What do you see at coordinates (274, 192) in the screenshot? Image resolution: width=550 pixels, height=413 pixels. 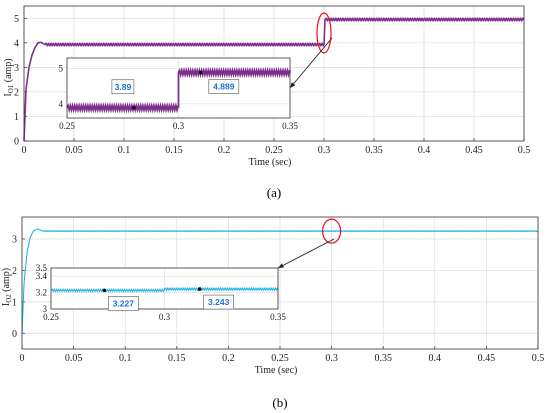 I see `figure-caption: (a)` at bounding box center [274, 192].